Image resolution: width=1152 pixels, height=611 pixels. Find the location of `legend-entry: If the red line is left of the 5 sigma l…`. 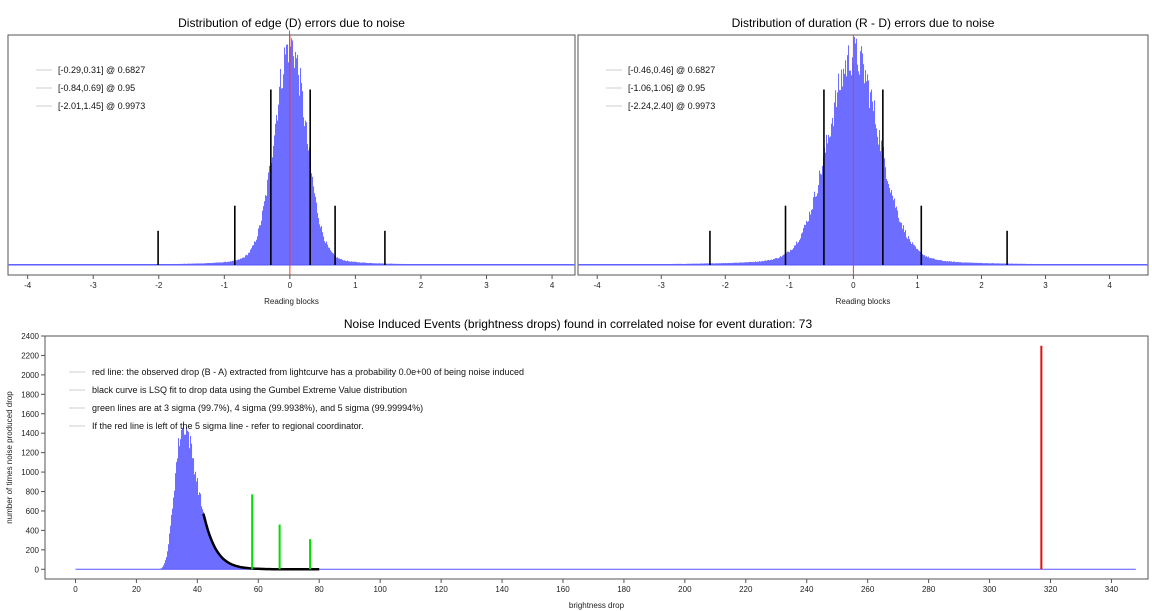

legend-entry: If the red line is left of the 5 sigma l… is located at coordinates (228, 426).